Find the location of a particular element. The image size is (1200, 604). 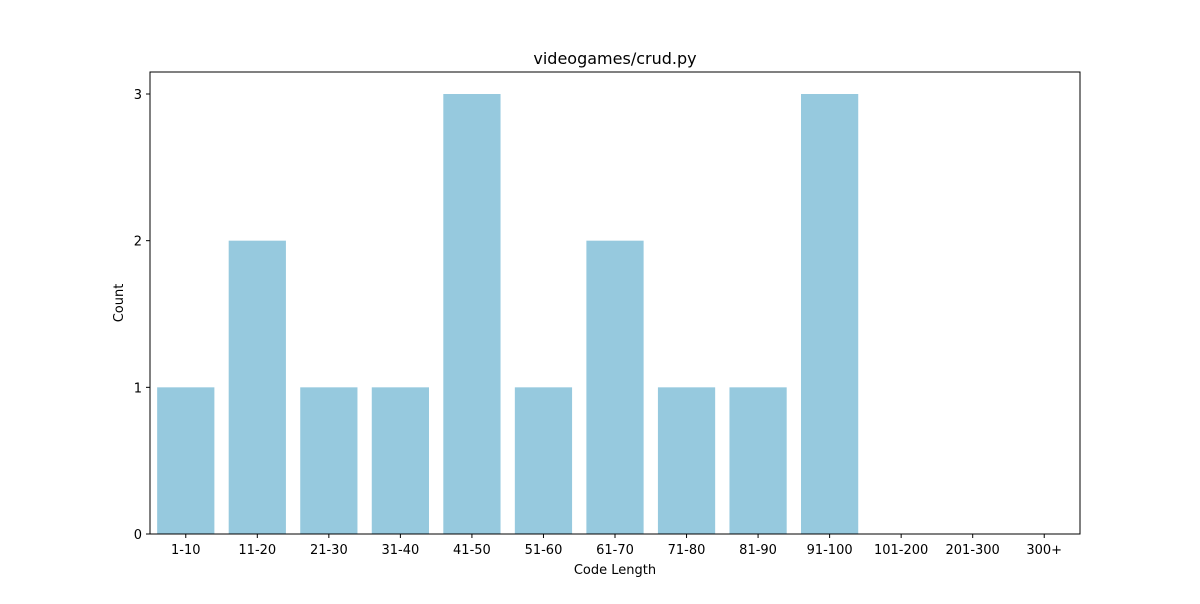

y-tick-label: 3 is located at coordinates (138, 95).